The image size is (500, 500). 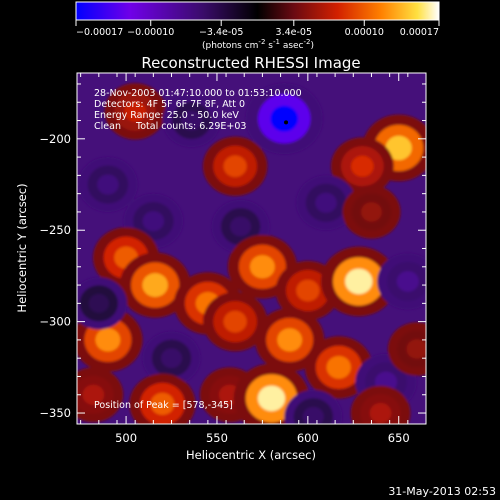 What do you see at coordinates (217, 438) in the screenshot?
I see `x-tick-label: 550` at bounding box center [217, 438].